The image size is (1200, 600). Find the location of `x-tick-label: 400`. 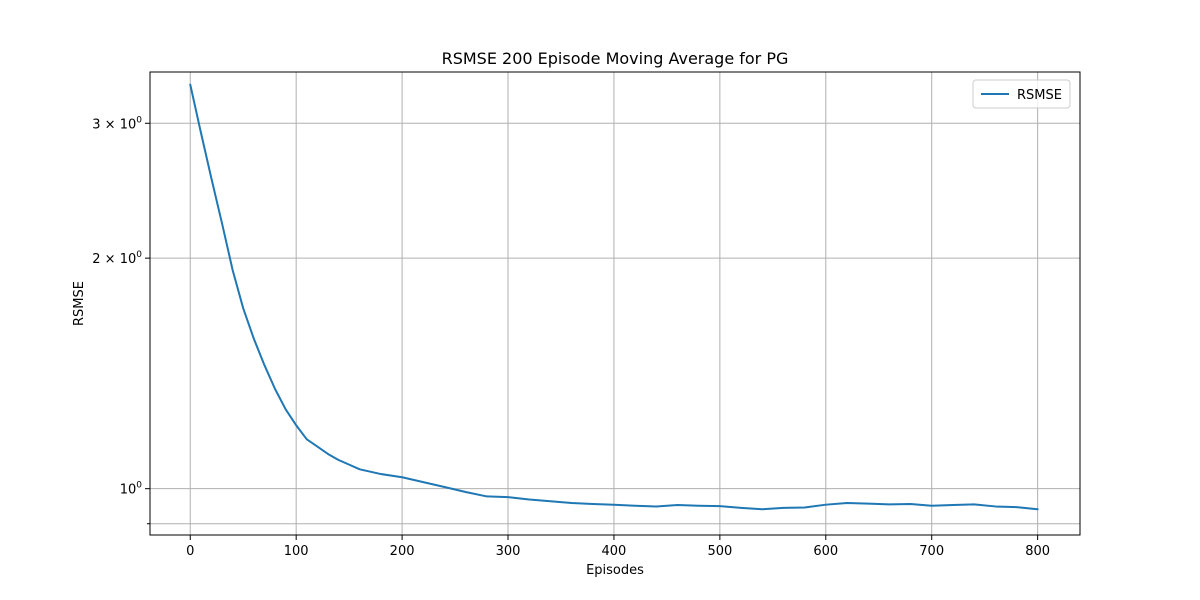

x-tick-label: 400 is located at coordinates (614, 551).